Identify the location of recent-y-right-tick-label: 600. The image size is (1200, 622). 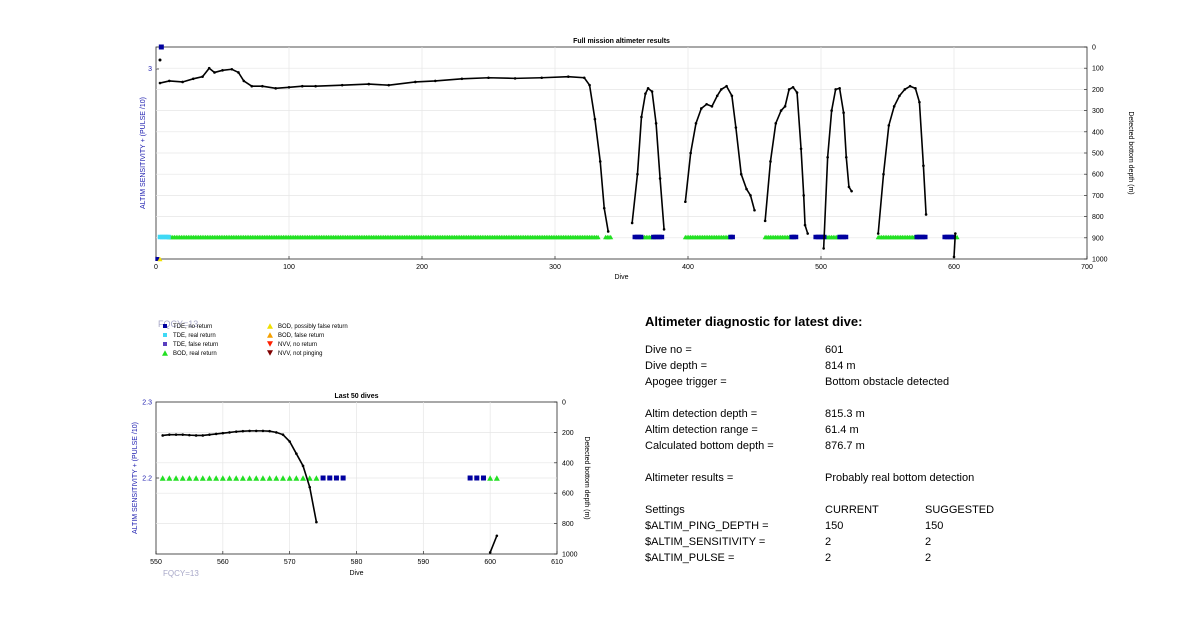
(568, 494).